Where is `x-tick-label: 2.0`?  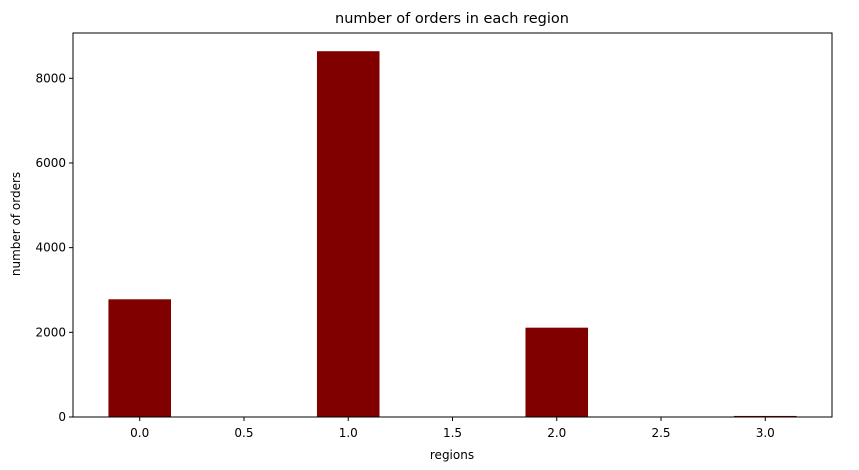
x-tick-label: 2.0 is located at coordinates (556, 433).